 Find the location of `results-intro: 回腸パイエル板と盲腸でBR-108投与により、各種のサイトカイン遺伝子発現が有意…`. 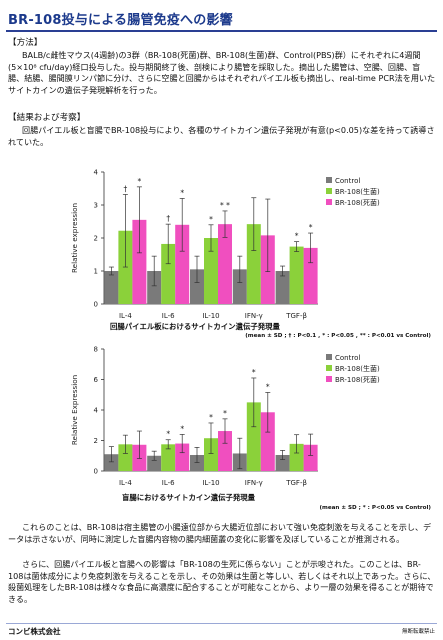

results-intro: 回腸パイエル板と盲腸でBR-108投与により、各種のサイトカイン遺伝子発現が有意… is located at coordinates (221, 136).